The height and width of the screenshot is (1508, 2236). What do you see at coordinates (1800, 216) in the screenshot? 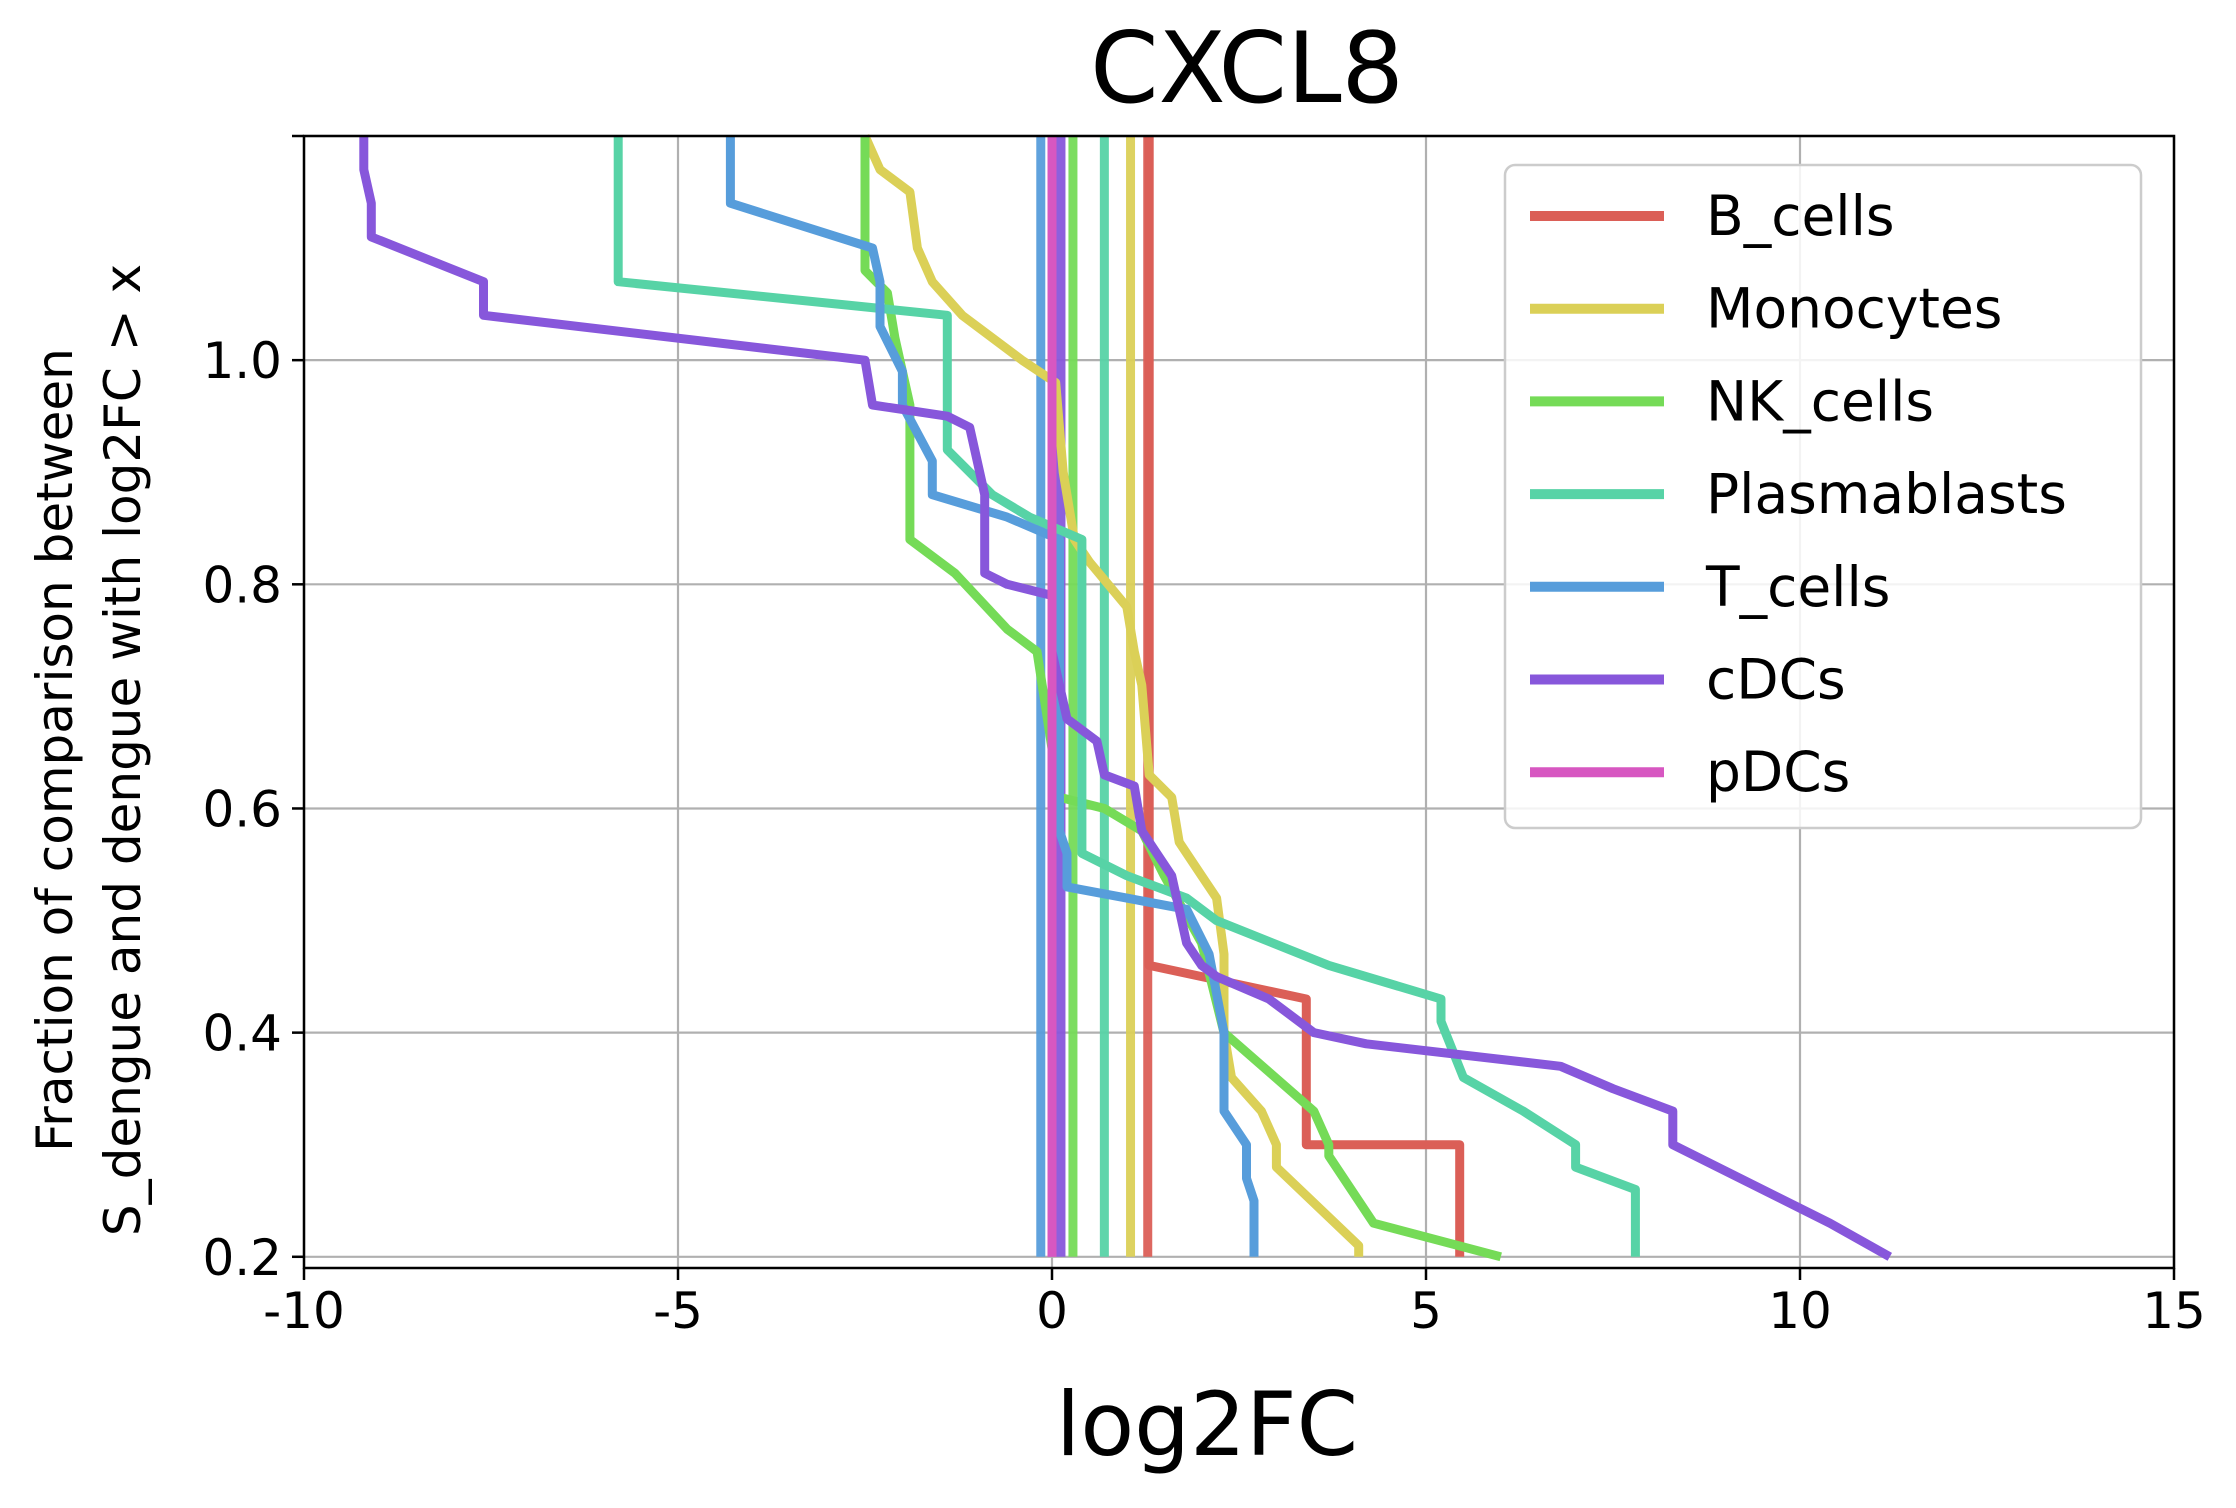
I see `legend-label: B_cells` at bounding box center [1800, 216].